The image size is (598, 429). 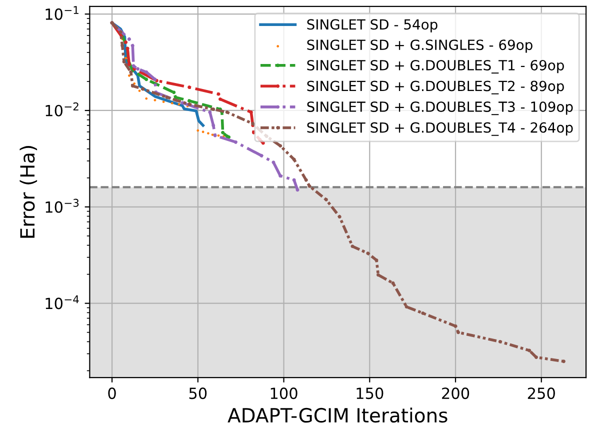 What do you see at coordinates (440, 109) in the screenshot?
I see `legend-label: SINGLET SD + G.DOUBLES_T3 - 109op` at bounding box center [440, 109].